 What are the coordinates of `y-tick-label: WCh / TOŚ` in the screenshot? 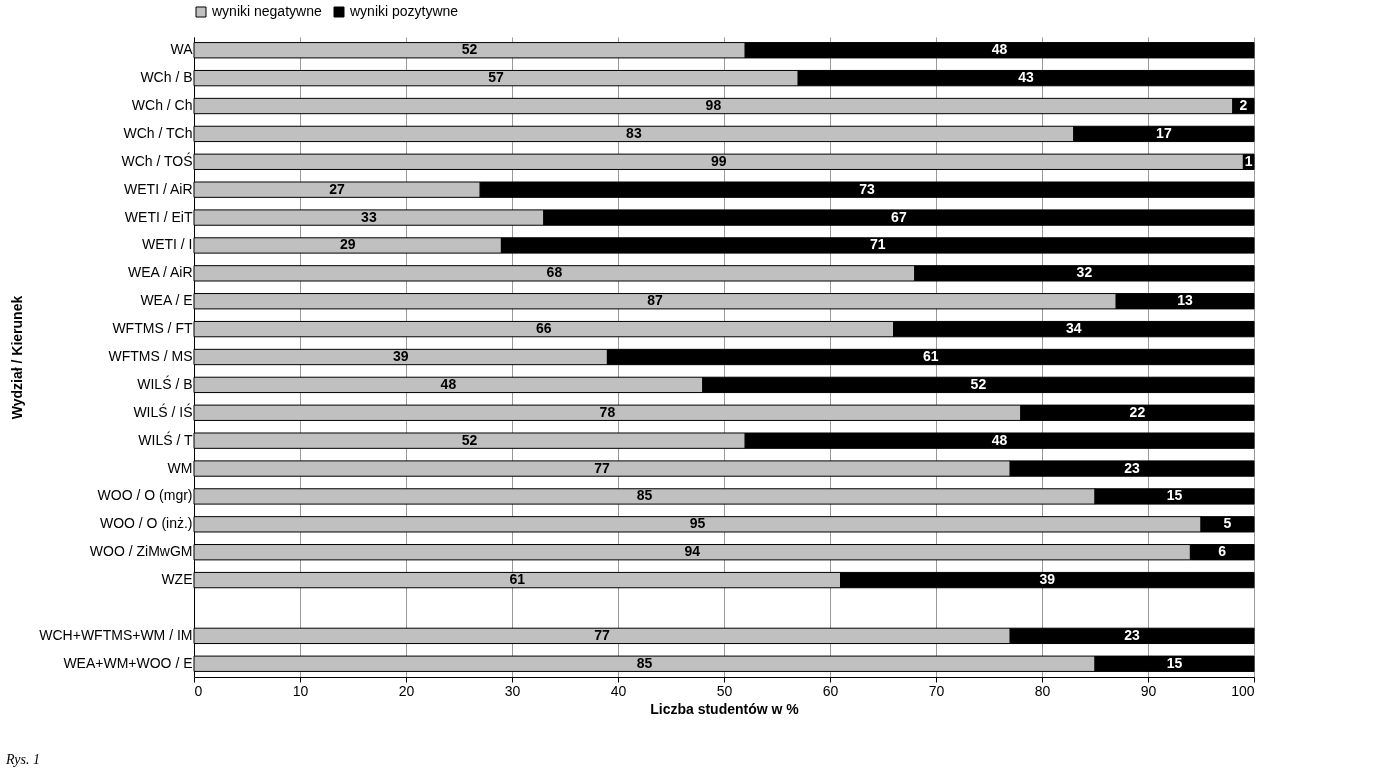 It's located at (157, 160).